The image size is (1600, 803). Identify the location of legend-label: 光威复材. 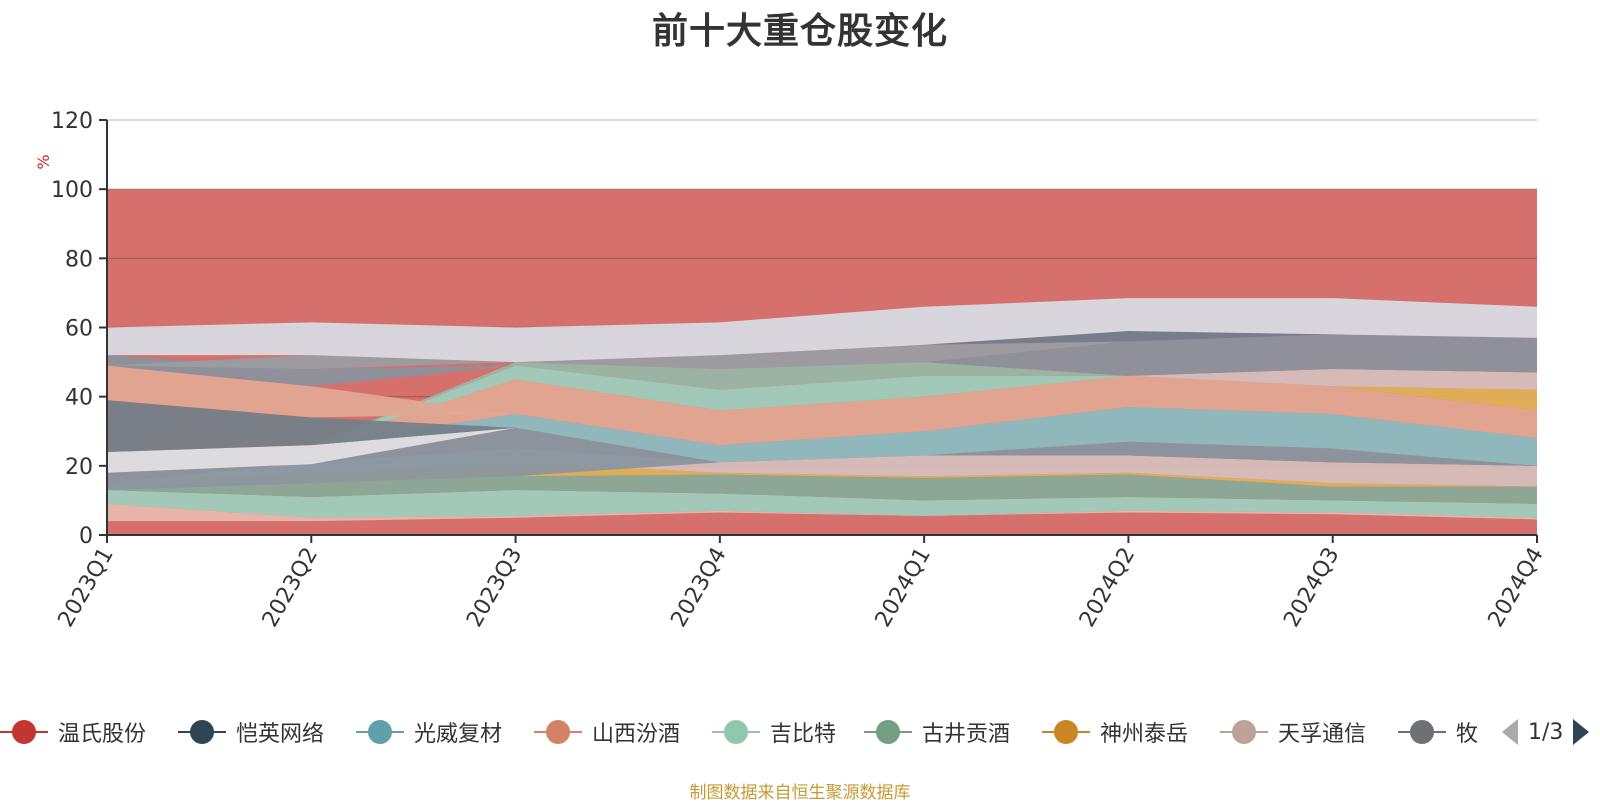
(458, 734).